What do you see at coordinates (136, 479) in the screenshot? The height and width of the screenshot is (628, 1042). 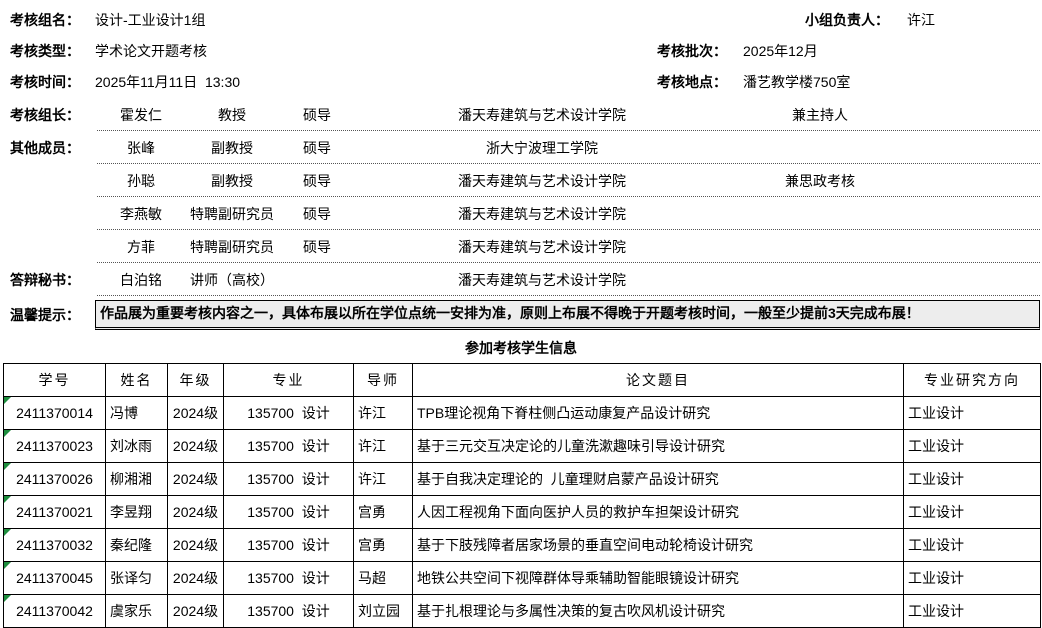 I see `cell-name: 柳湘湘` at bounding box center [136, 479].